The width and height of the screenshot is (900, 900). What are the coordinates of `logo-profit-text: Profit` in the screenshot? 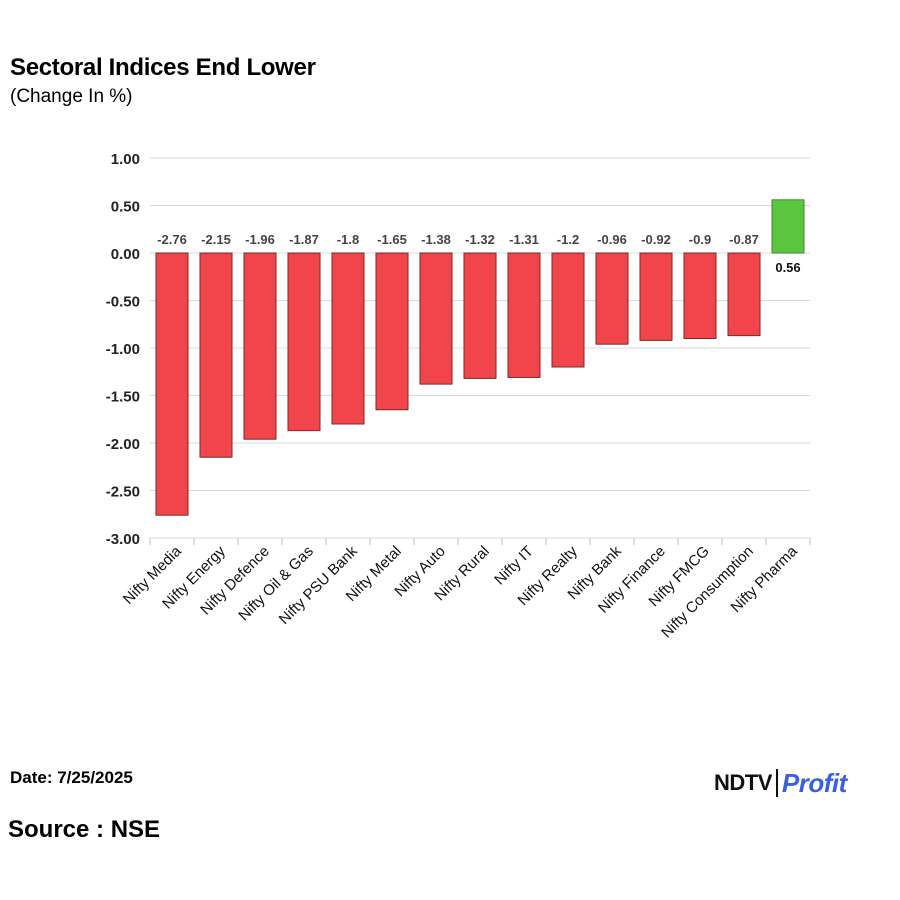 It's located at (814, 782).